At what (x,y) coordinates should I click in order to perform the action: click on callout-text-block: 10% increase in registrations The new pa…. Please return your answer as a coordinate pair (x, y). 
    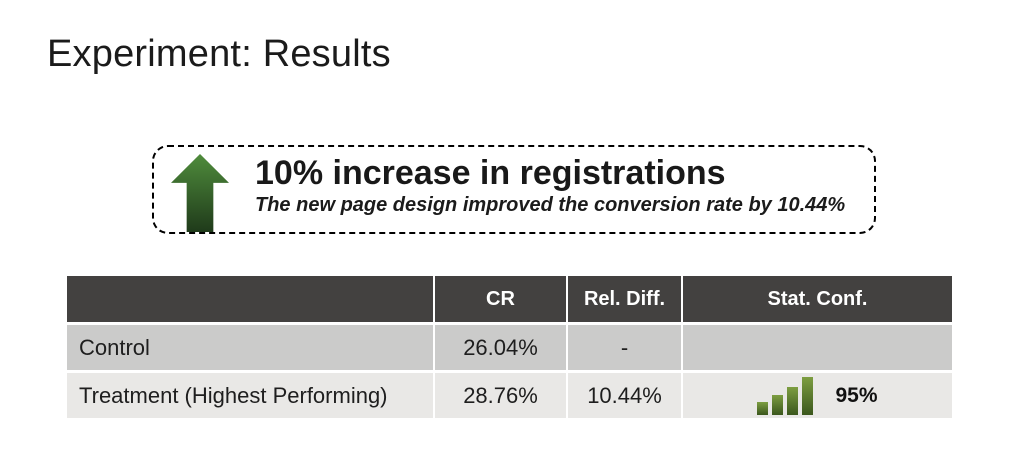
    Looking at the image, I should click on (559, 185).